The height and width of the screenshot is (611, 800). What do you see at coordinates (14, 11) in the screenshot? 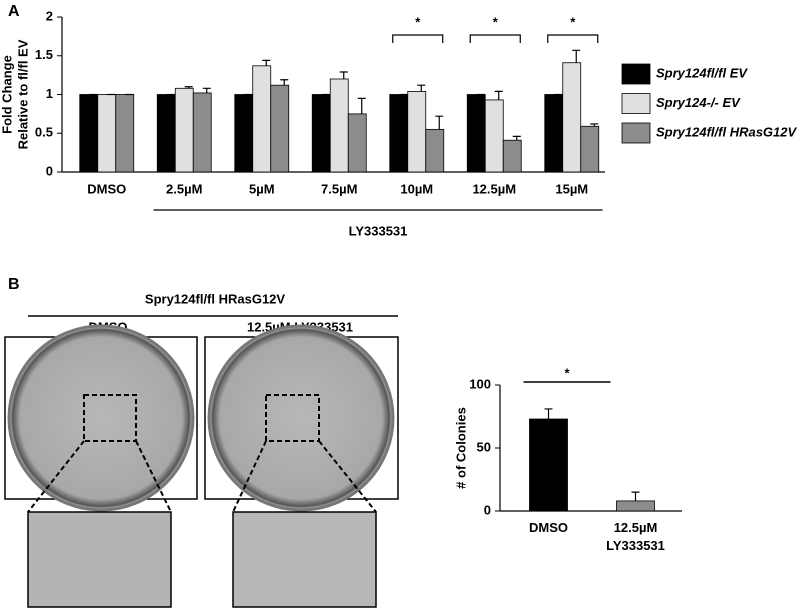
I see `panel-label: A` at bounding box center [14, 11].